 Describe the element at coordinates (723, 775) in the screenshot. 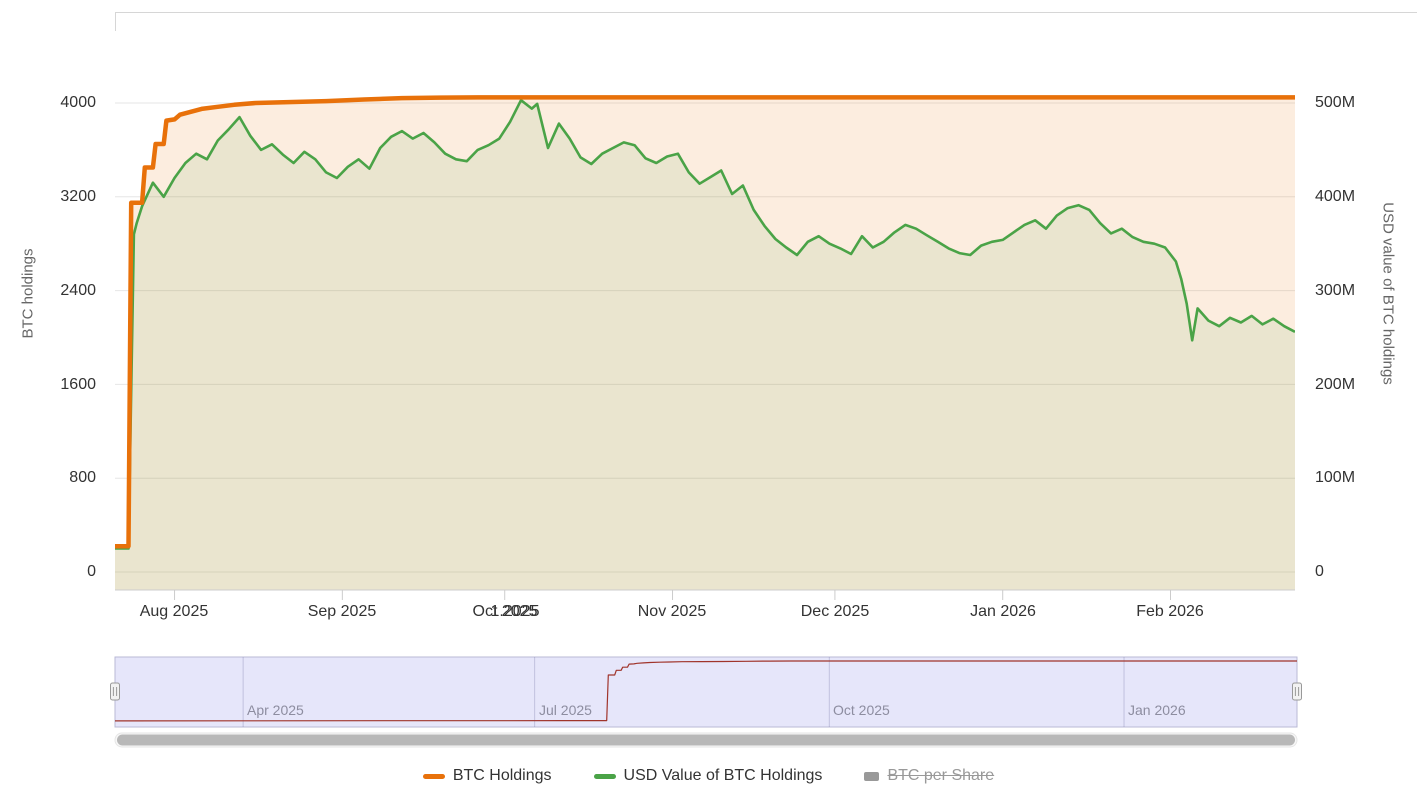

I see `legend-label-usd-value: USD Value of BTC Holdings` at that location.